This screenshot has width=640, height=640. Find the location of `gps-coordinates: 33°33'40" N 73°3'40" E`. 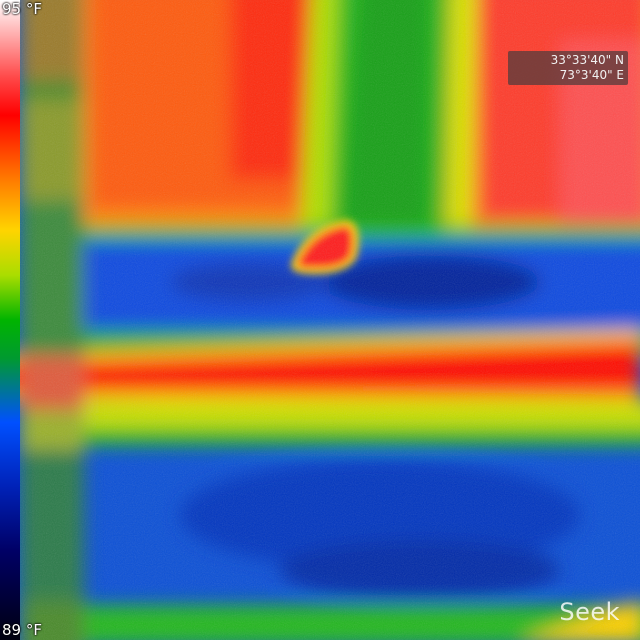

gps-coordinates: 33°33'40" N 73°3'40" E is located at coordinates (568, 68).